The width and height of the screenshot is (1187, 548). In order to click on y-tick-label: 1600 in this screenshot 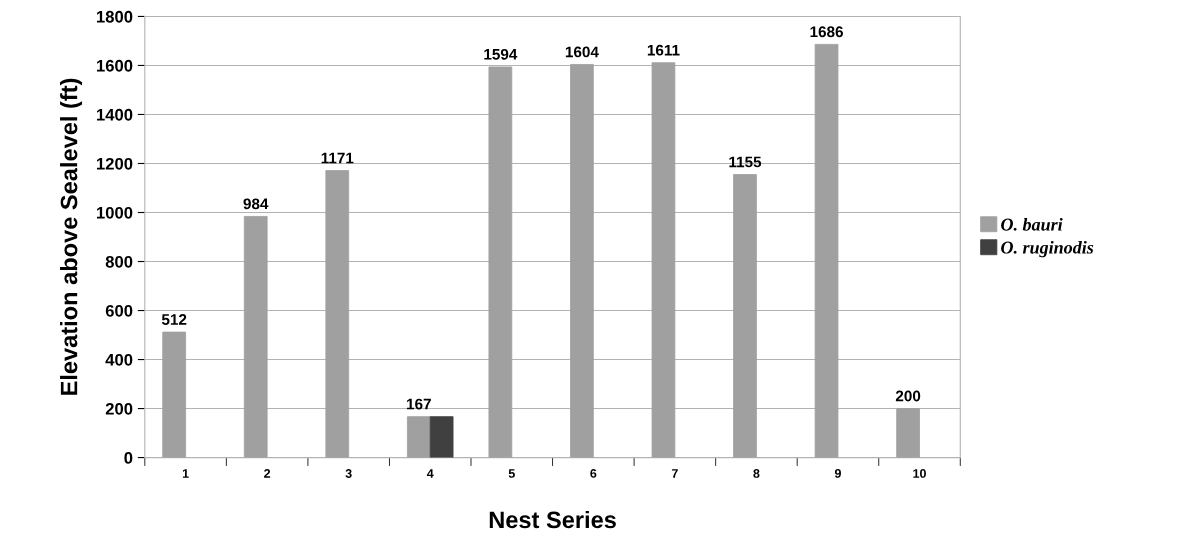, I will do `click(114, 65)`.